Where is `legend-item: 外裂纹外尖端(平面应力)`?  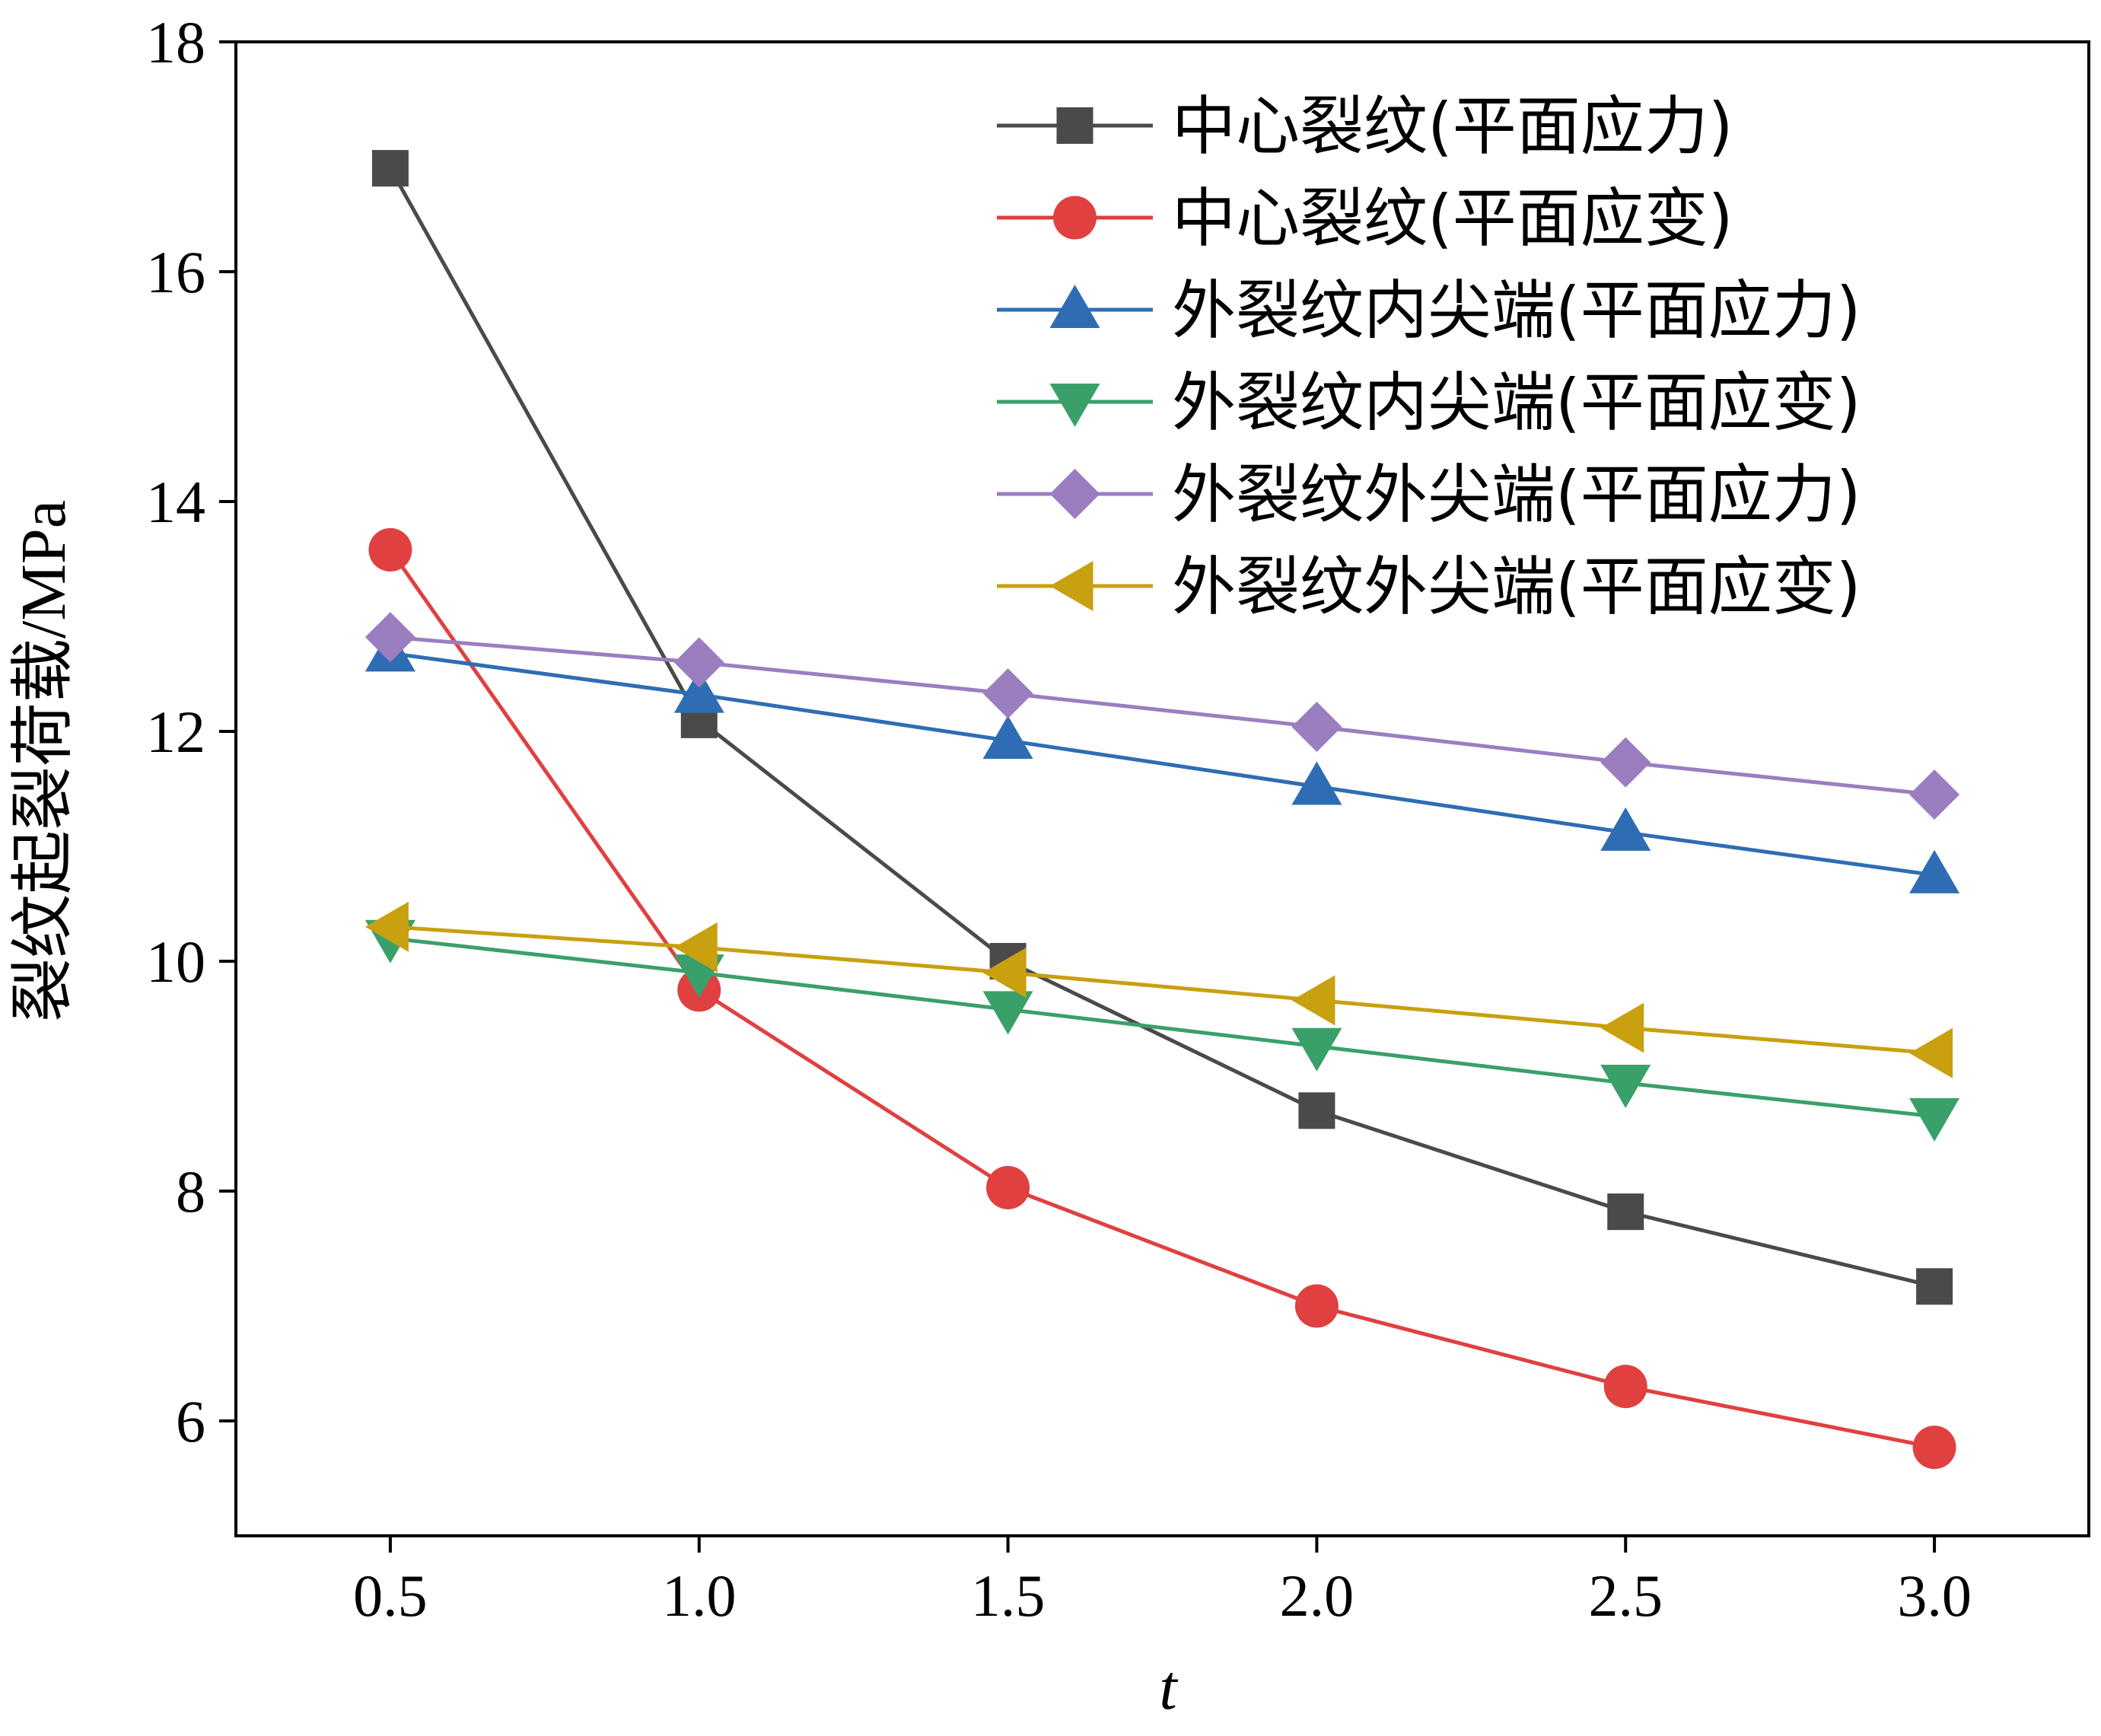
legend-item: 外裂纹外尖端(平面应力) is located at coordinates (1429, 494).